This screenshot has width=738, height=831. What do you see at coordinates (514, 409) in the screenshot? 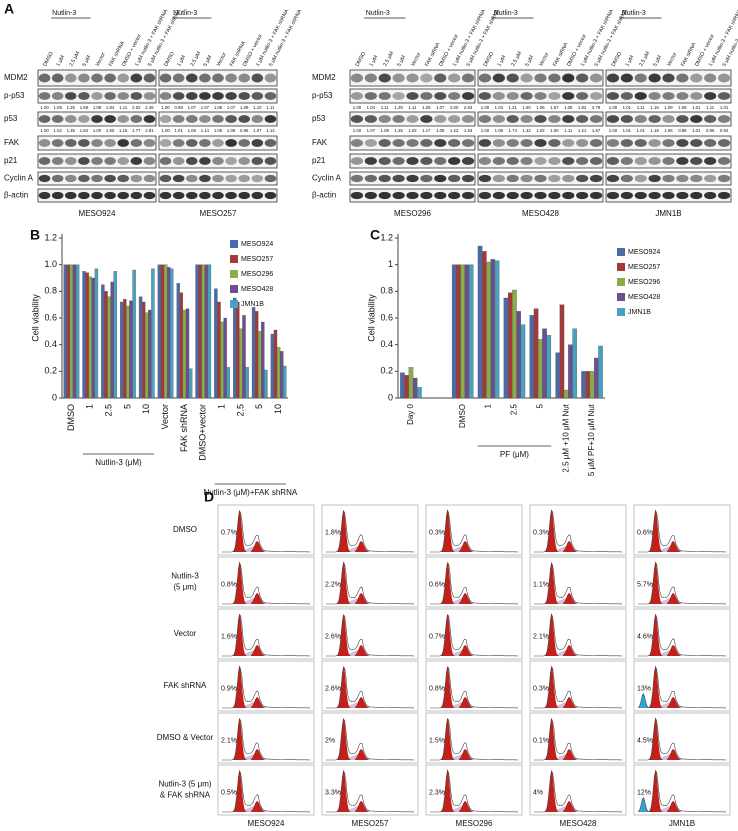
I see `x-tick-label: 2.5` at bounding box center [514, 409].